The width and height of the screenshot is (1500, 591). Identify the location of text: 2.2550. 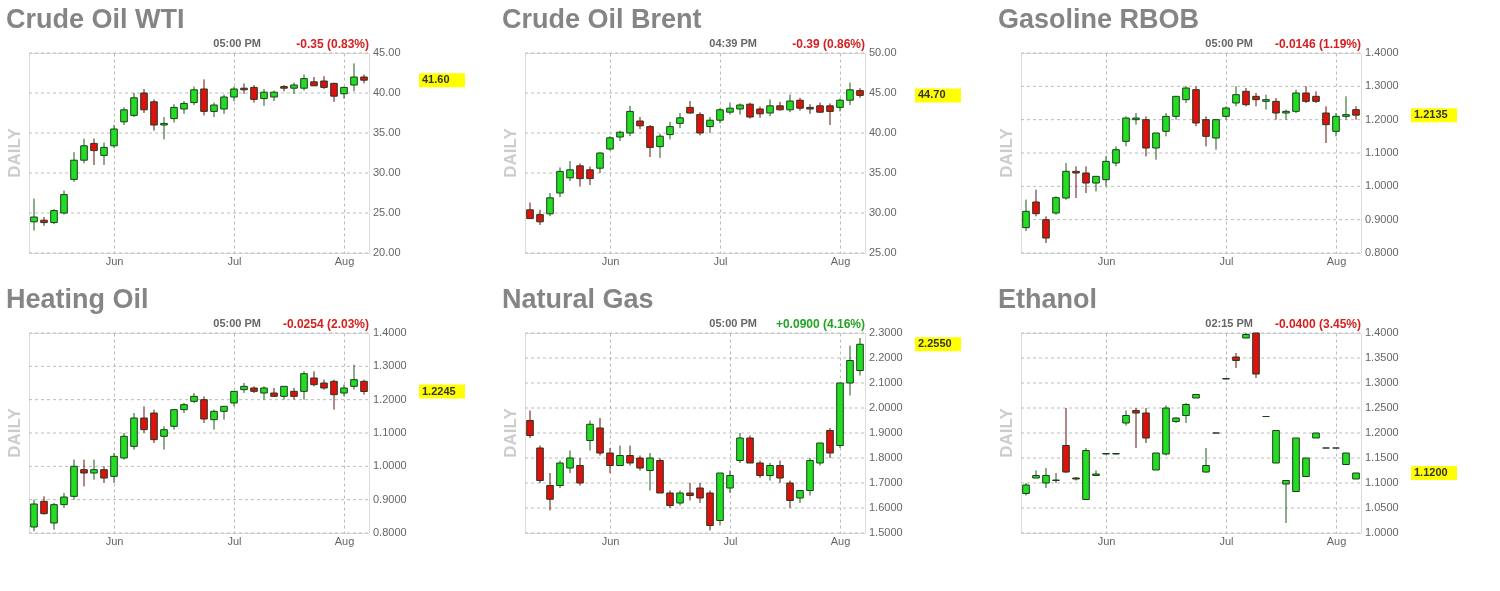
(935, 343).